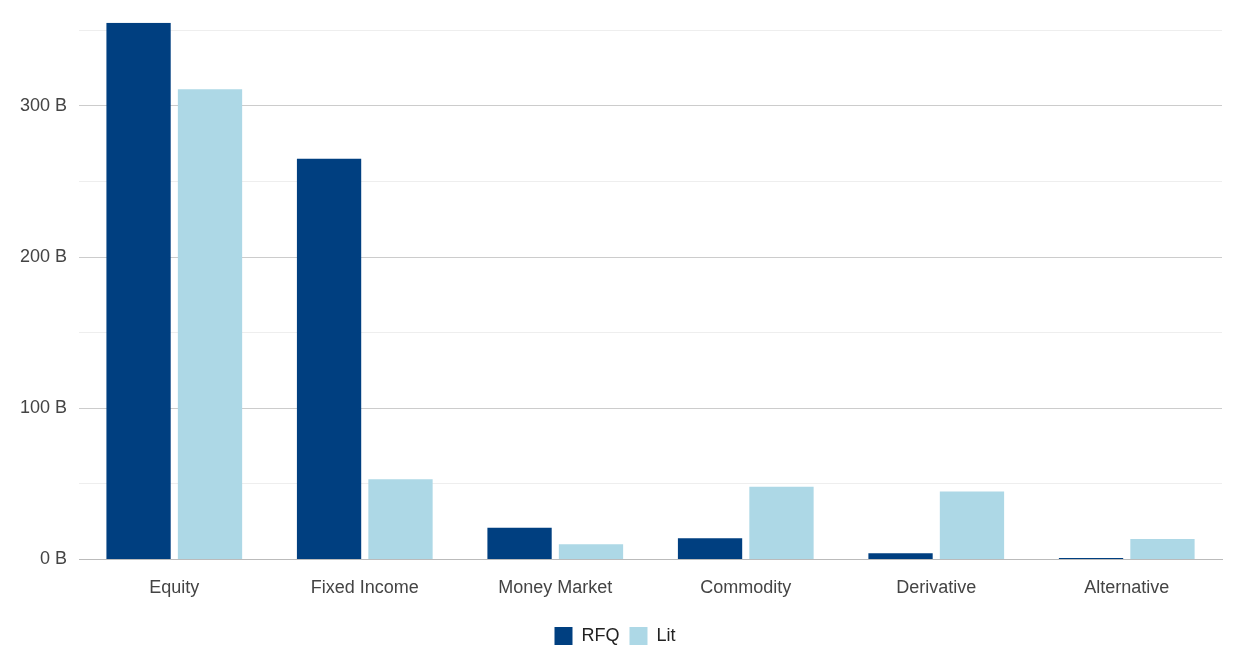  What do you see at coordinates (43, 256) in the screenshot?
I see `y-tick-label: 200 B` at bounding box center [43, 256].